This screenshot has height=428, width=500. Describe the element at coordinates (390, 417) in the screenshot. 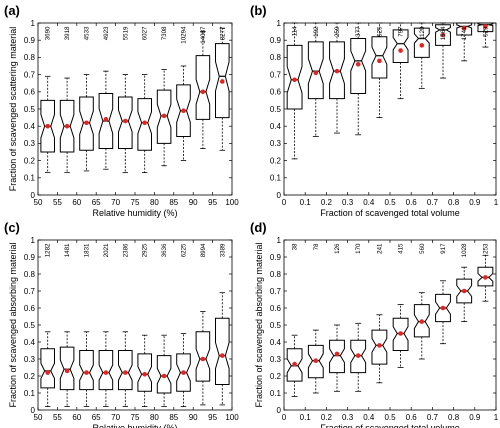

I see `x-tick-label: 0.5` at that location.